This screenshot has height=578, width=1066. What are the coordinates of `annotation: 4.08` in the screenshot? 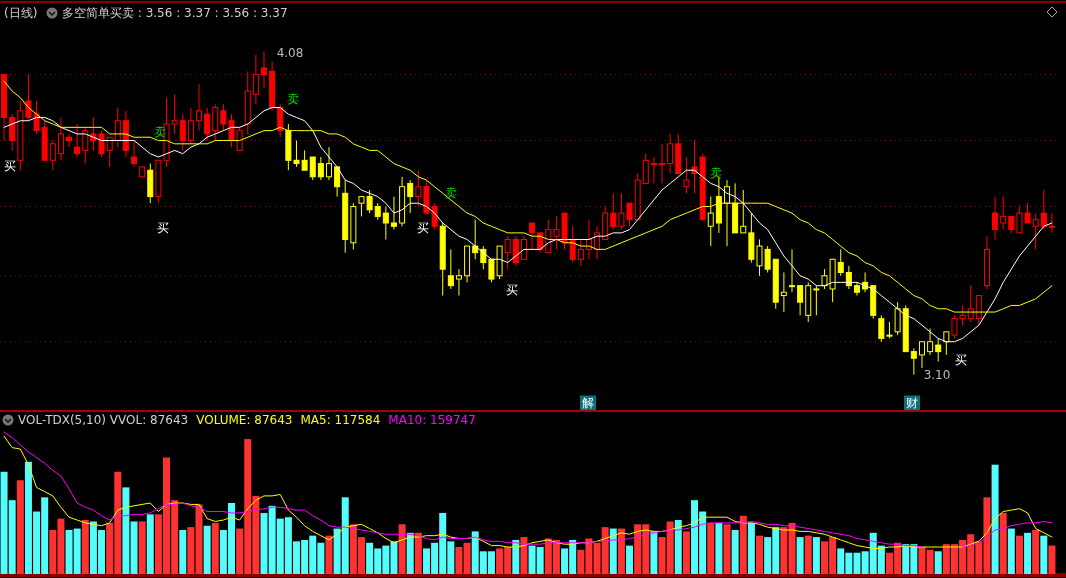 It's located at (290, 52).